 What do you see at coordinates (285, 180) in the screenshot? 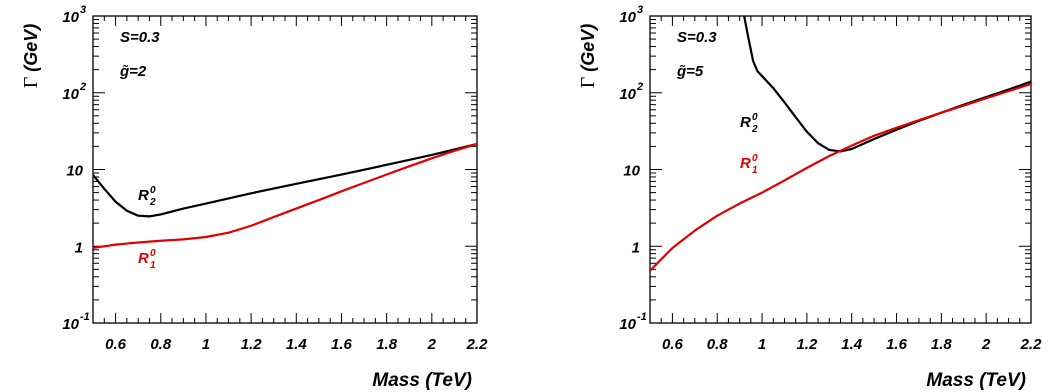
I see `series-line-r2` at bounding box center [285, 180].